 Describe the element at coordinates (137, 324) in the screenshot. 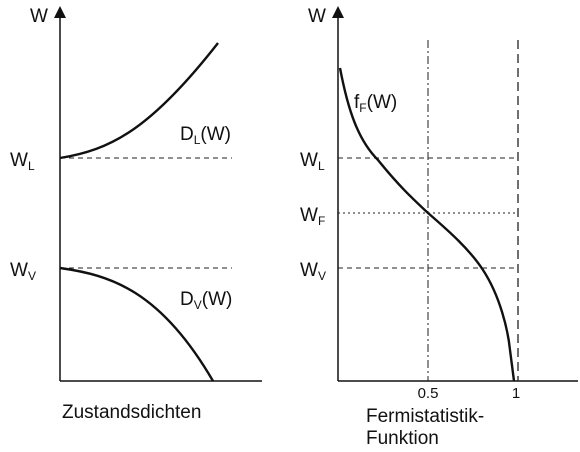

I see `valence-dos` at that location.